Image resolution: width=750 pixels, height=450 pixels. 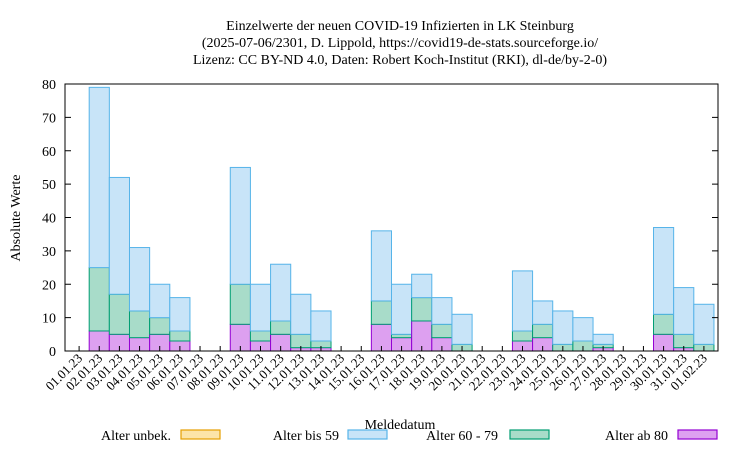 I want to click on y-tick-label: 30, so click(x=49, y=252).